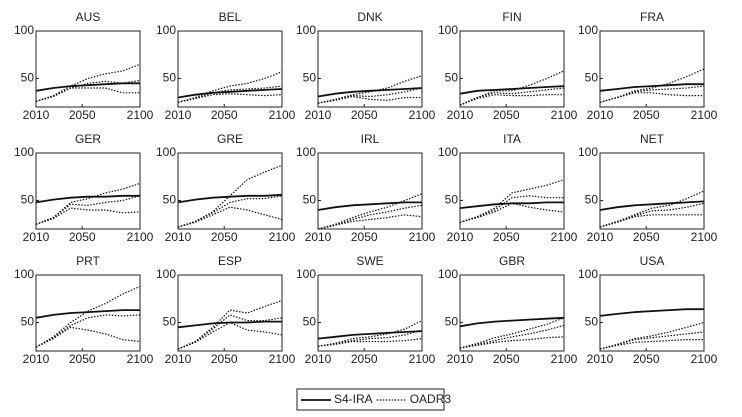 The height and width of the screenshot is (417, 742). What do you see at coordinates (230, 139) in the screenshot?
I see `panel-title: GRE` at bounding box center [230, 139].